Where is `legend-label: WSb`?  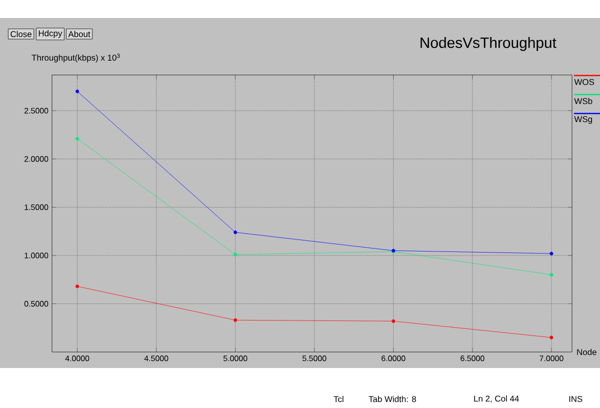 legend-label: WSb is located at coordinates (583, 101).